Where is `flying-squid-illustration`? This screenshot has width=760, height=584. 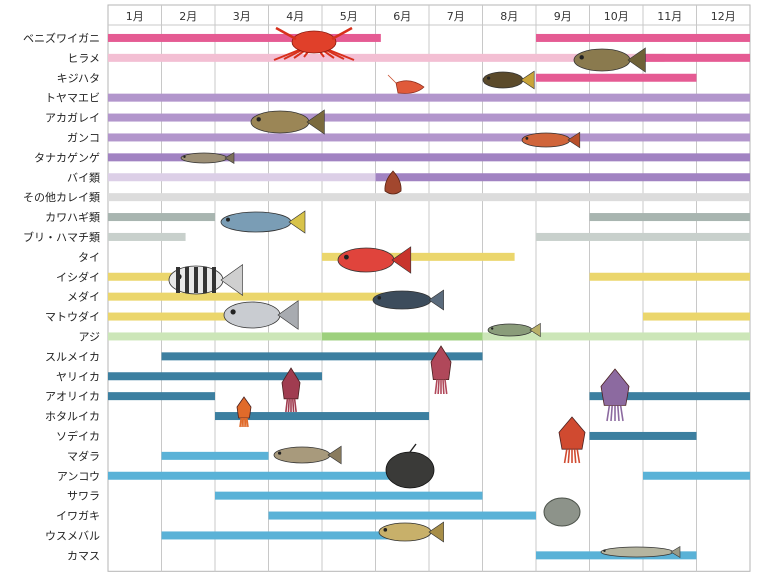 flying-squid-illustration is located at coordinates (441, 370).